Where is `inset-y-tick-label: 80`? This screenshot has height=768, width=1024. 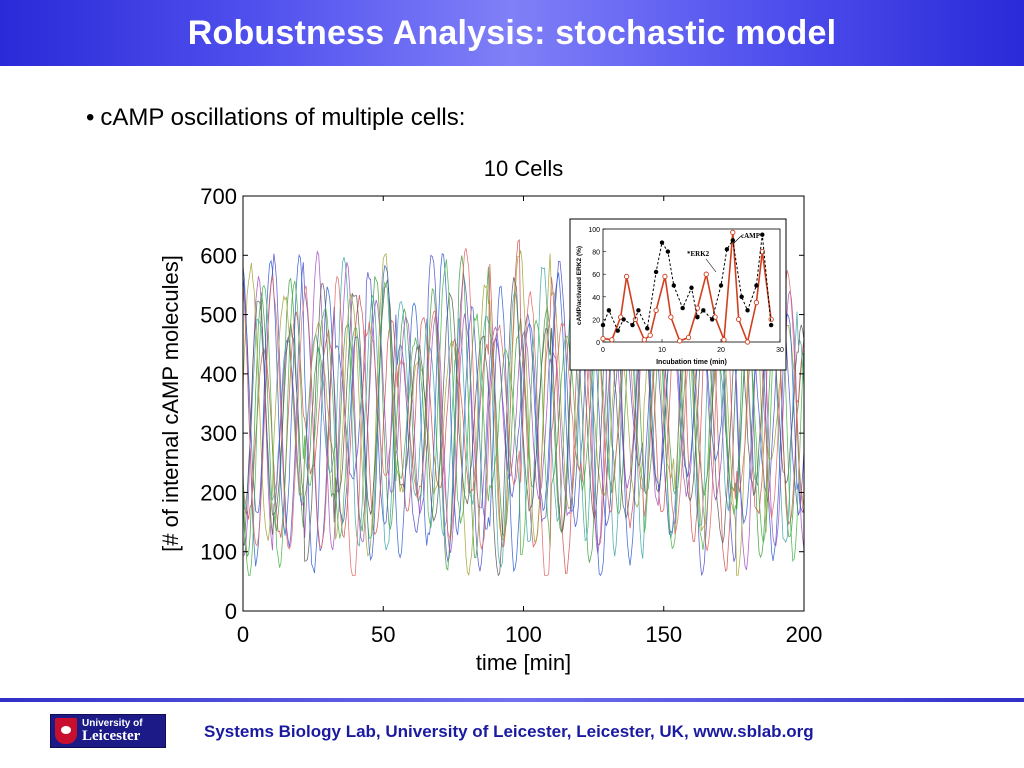 inset-y-tick-label: 80 is located at coordinates (596, 253).